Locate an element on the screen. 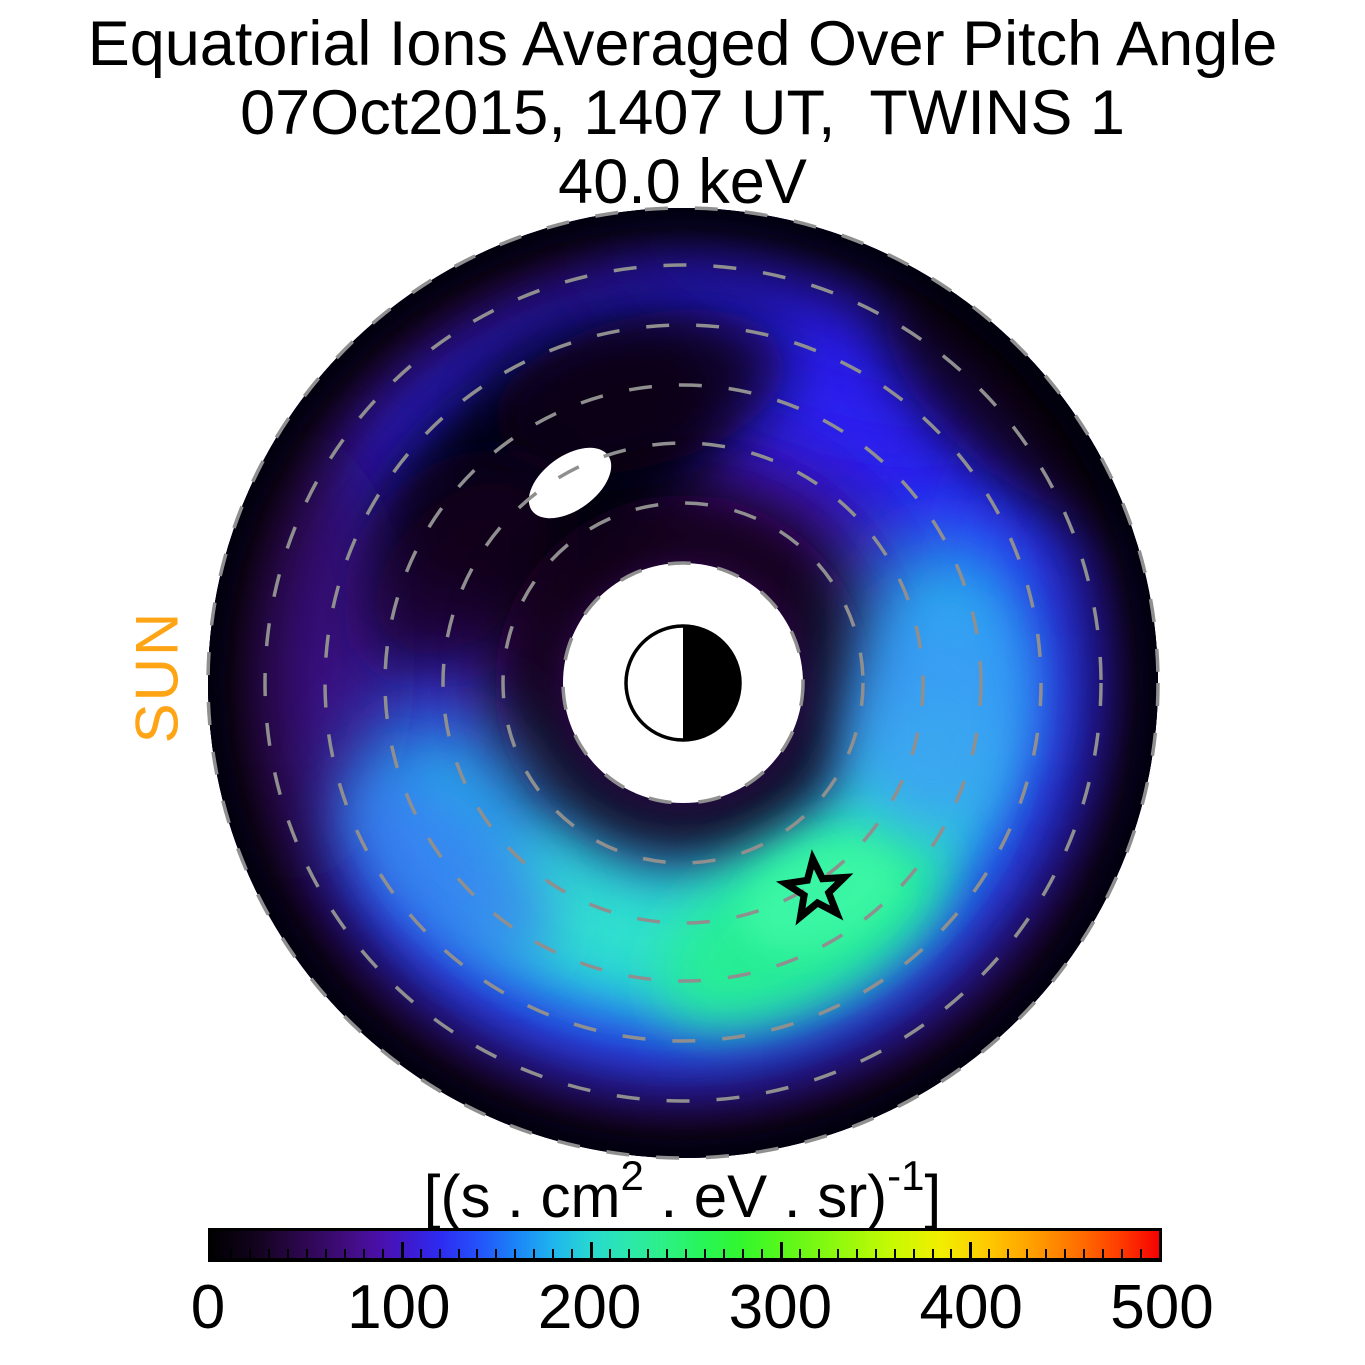 The width and height of the screenshot is (1365, 1365). chart-subtitle-datetime: 07Oct2015, 1407 UT, TWINS 1 is located at coordinates (682, 113).